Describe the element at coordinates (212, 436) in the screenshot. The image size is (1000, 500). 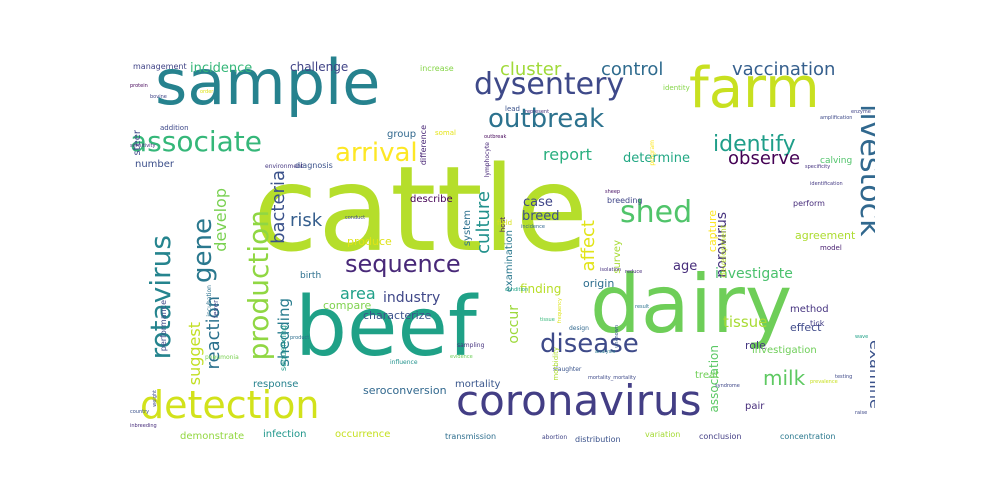
I see `cloud-word: demonstrate` at that location.